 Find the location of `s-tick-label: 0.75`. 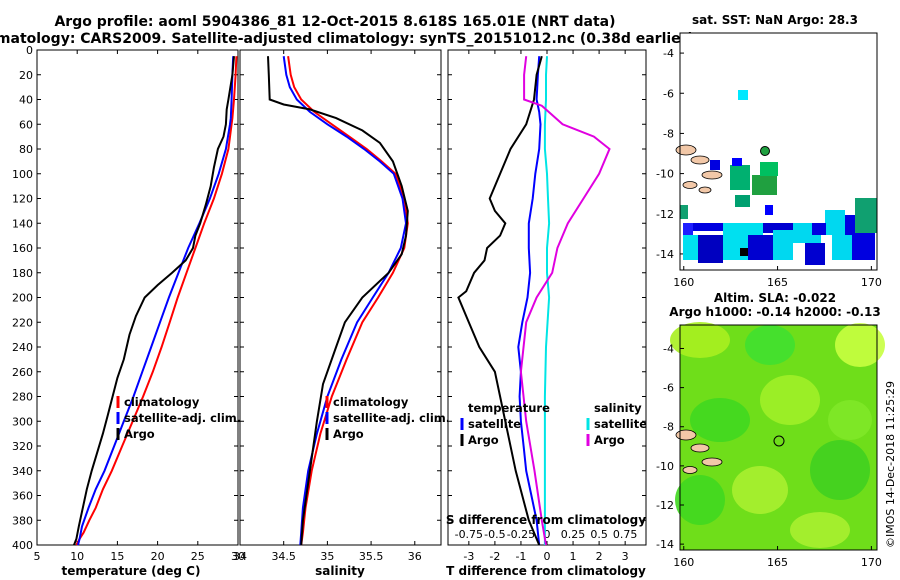

s-tick-label: 0.75 is located at coordinates (625, 534).